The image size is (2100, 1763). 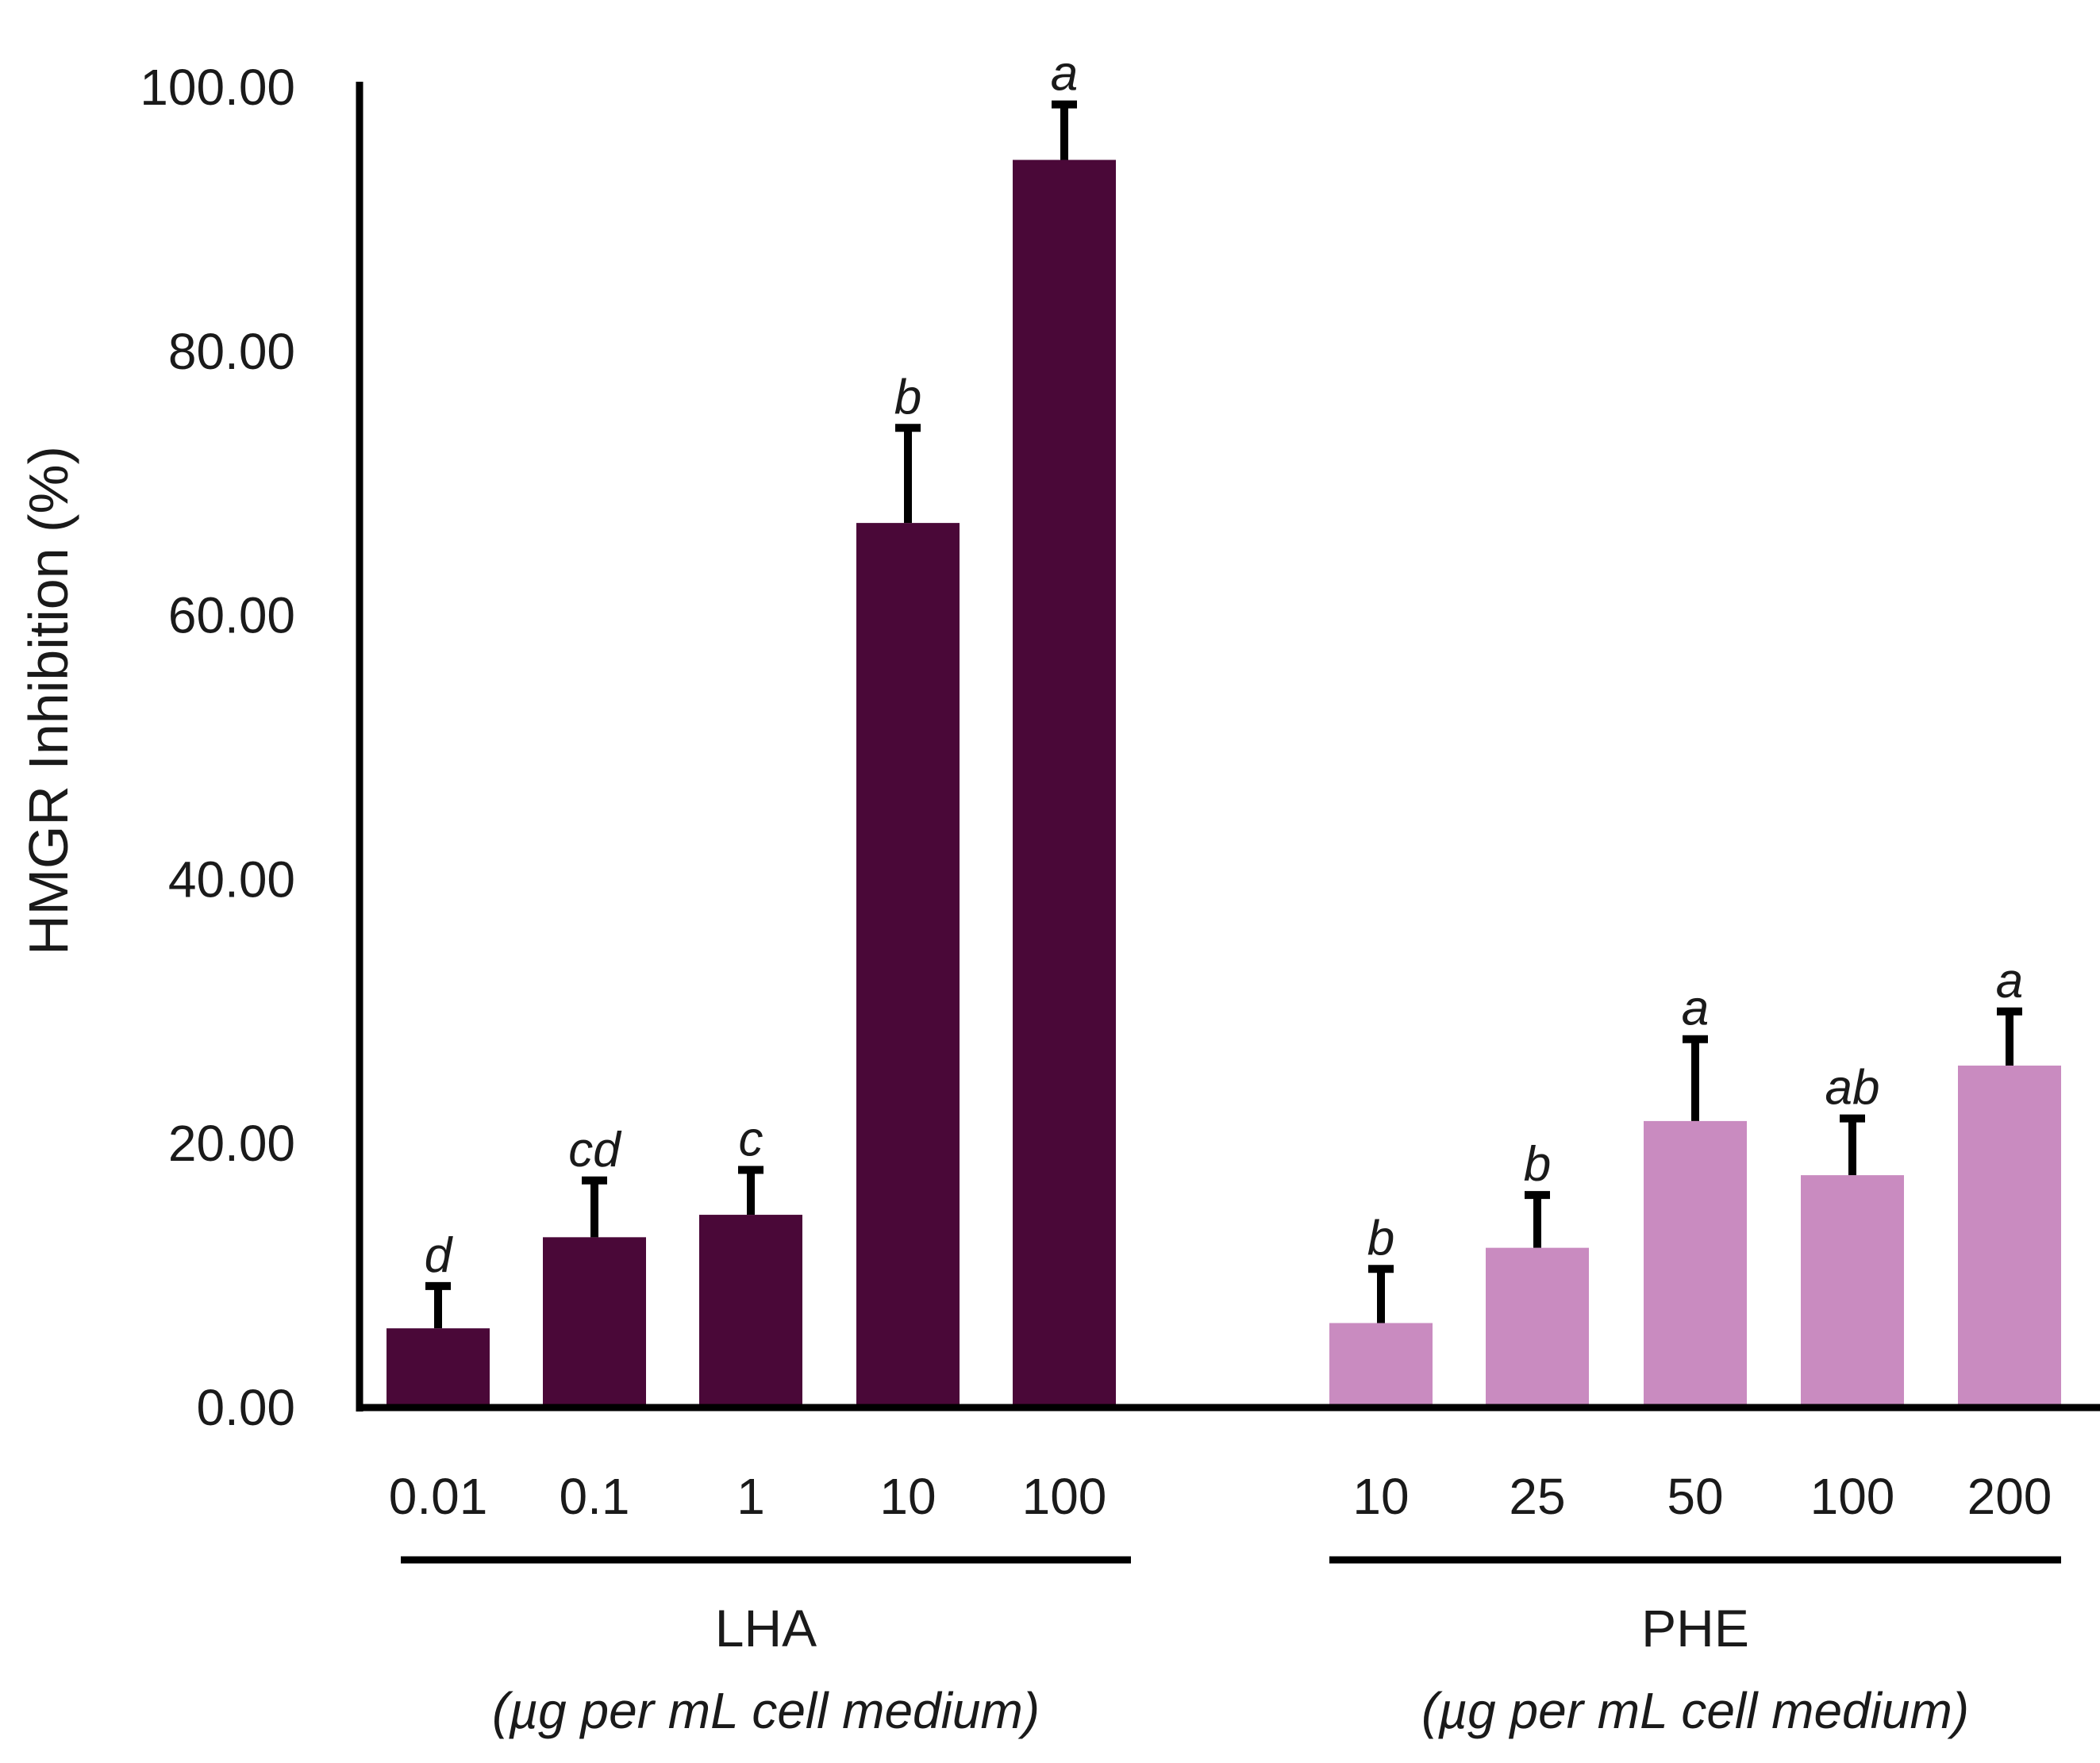 I want to click on y-axis-title: HMGR Inhibition (%), so click(x=48, y=700).